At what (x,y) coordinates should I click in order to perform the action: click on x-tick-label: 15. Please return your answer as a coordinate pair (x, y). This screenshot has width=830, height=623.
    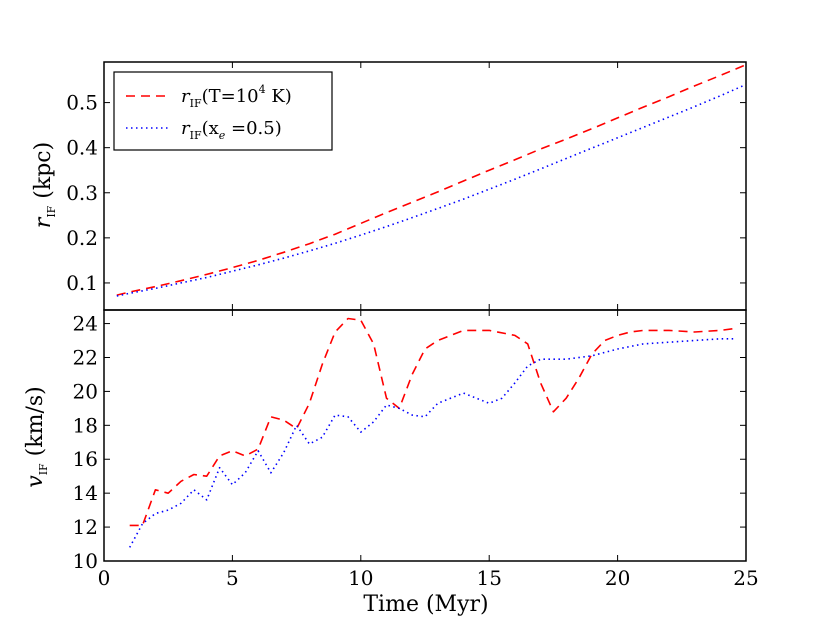
    Looking at the image, I should click on (488, 578).